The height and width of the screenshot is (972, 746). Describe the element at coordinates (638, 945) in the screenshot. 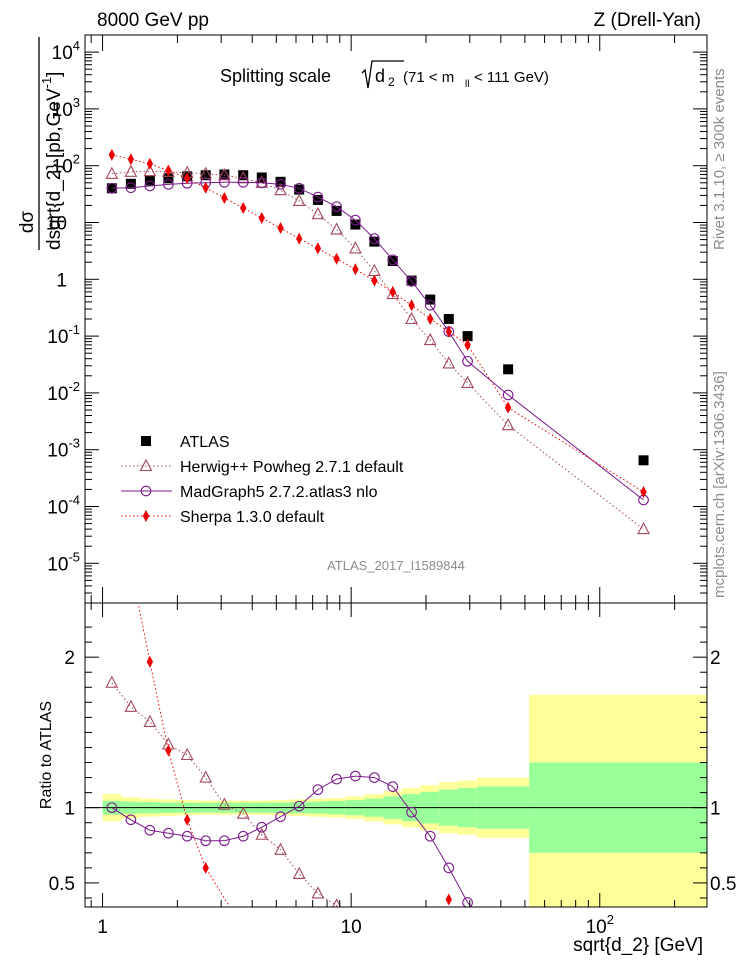

I see `x-axis-label: sqrt{d_2} [GeV]` at that location.